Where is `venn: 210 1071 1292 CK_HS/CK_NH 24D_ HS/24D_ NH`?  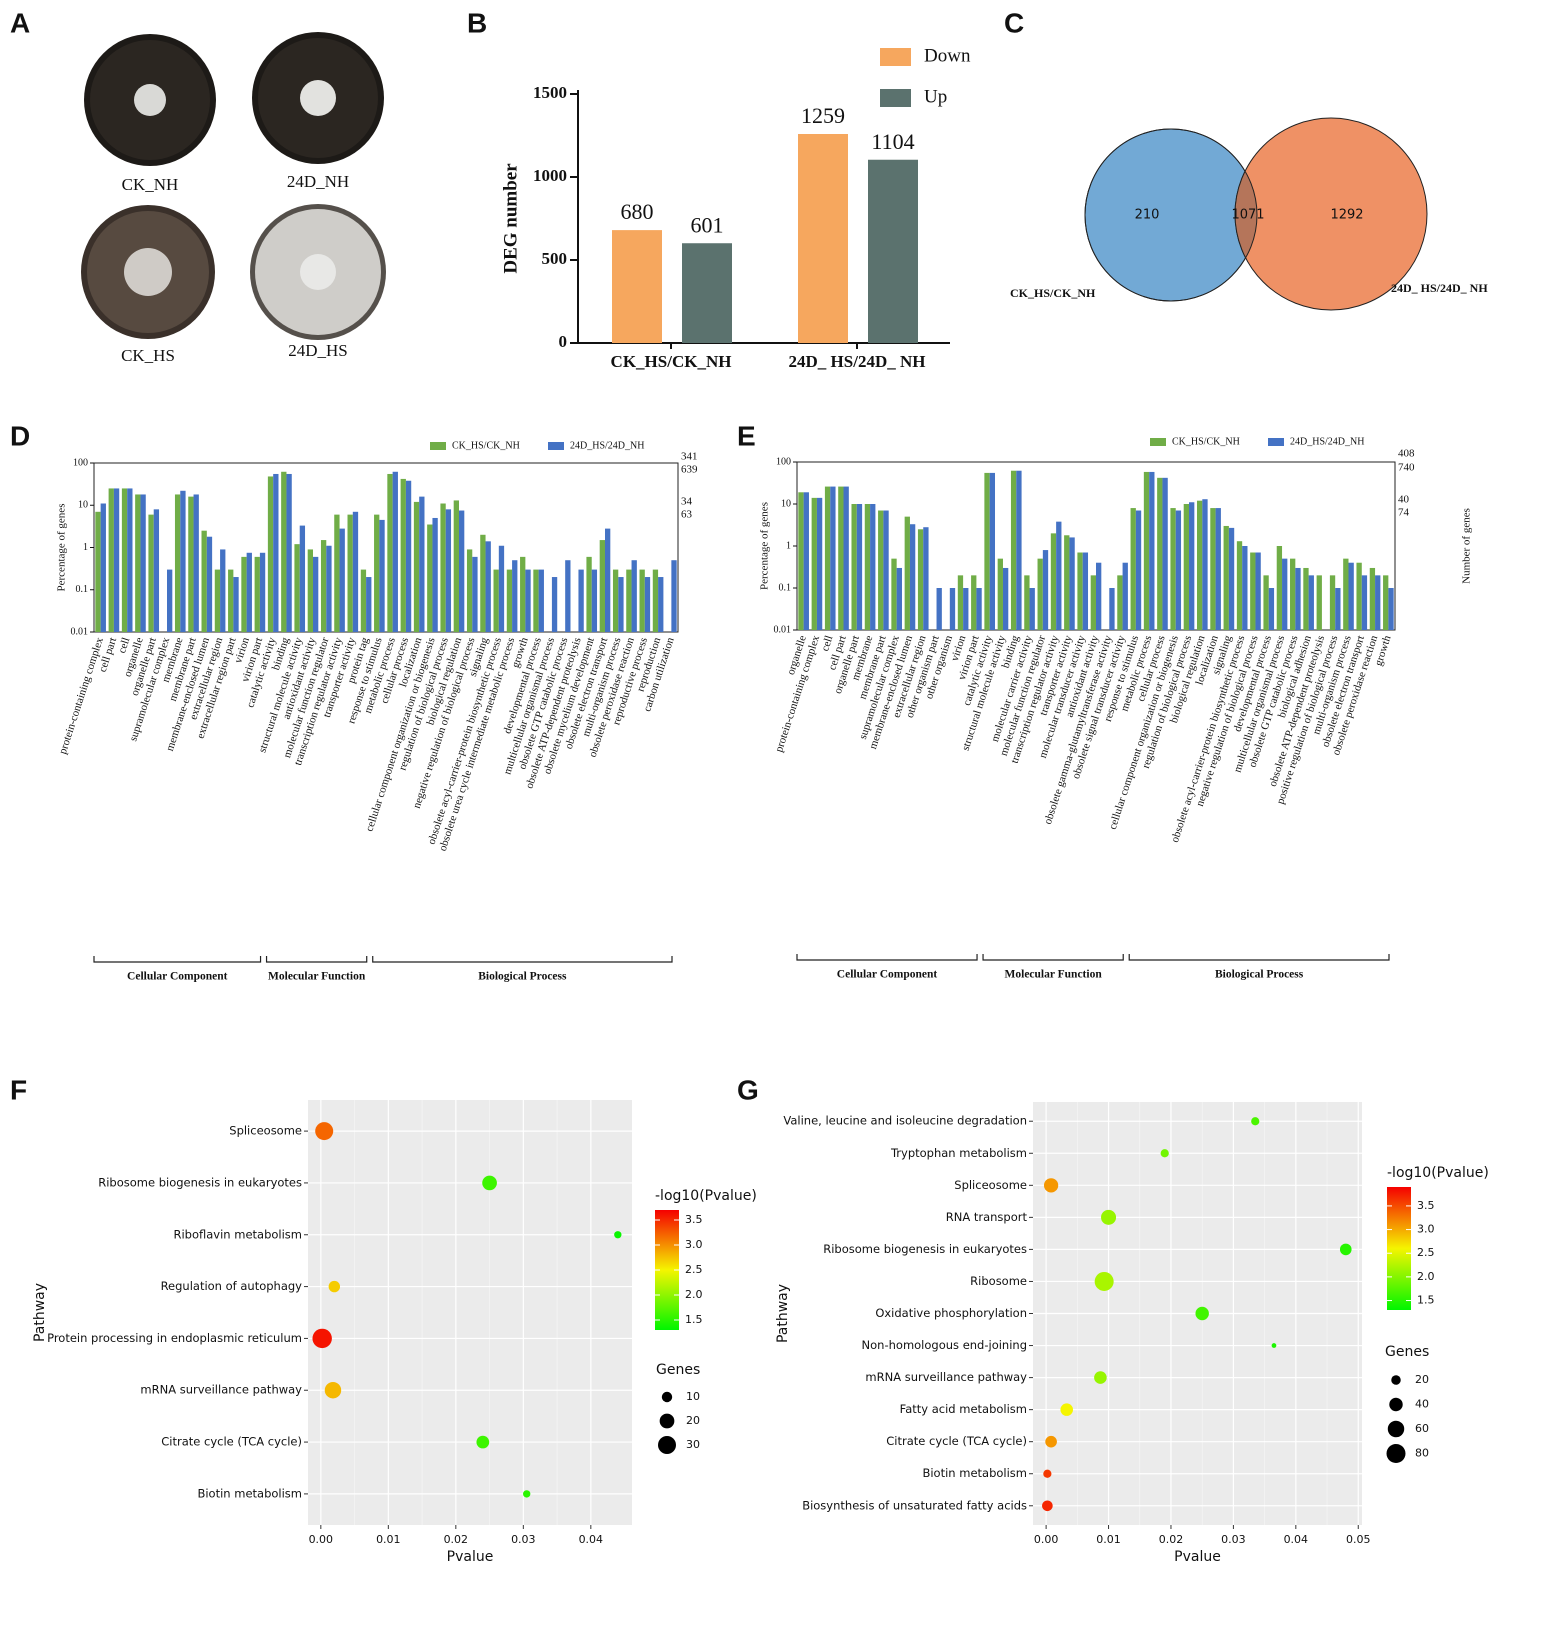
venn: 210 1071 1292 CK_HS/CK_NH 24D_ HS/24D_ NH is located at coordinates (1249, 214).